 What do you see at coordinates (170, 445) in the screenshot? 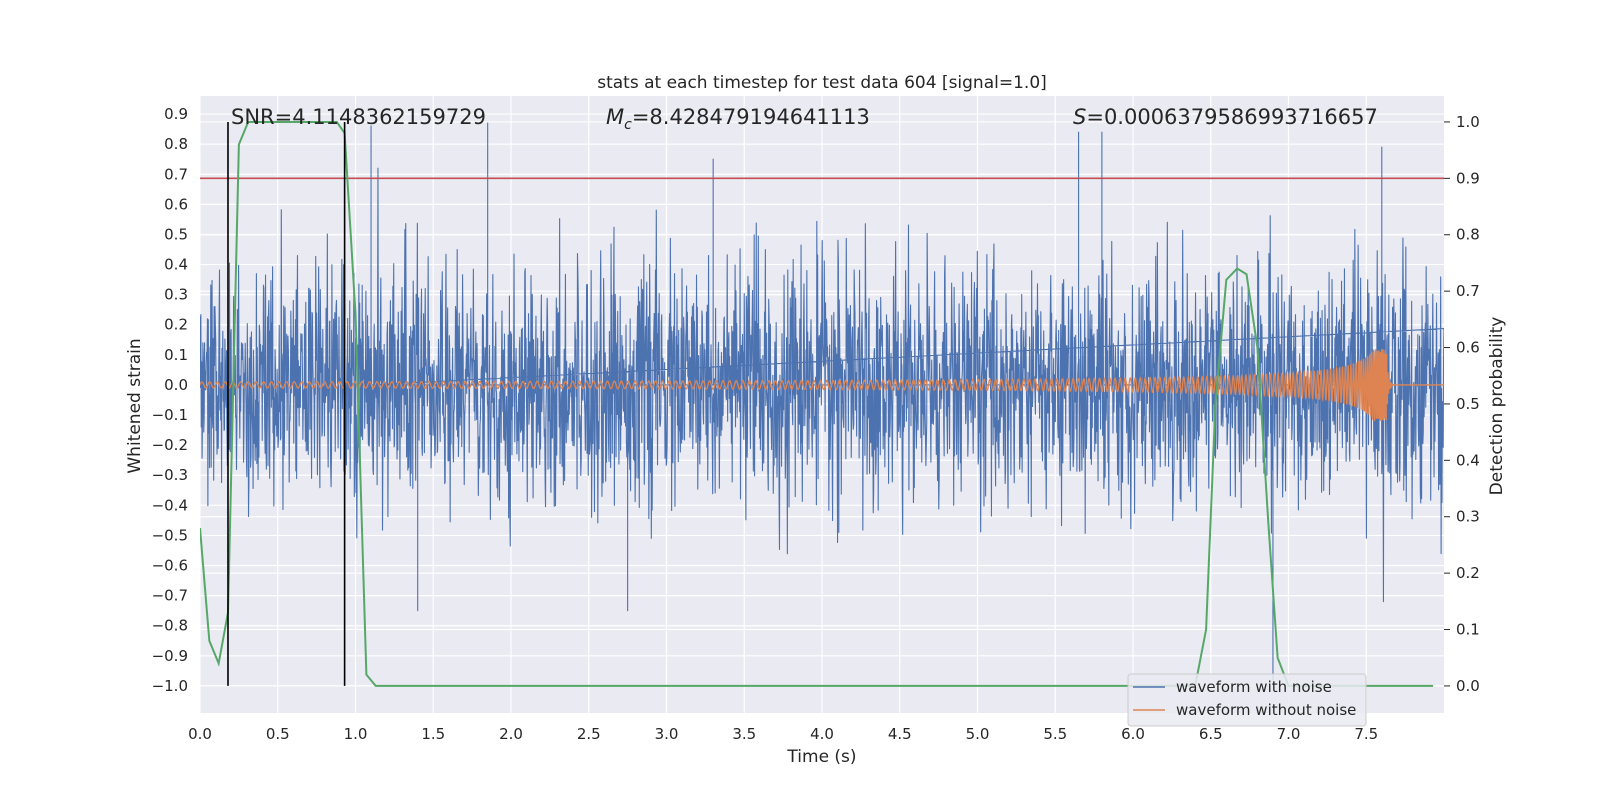
I see `y-left-tick-label: −0.2` at bounding box center [170, 445].